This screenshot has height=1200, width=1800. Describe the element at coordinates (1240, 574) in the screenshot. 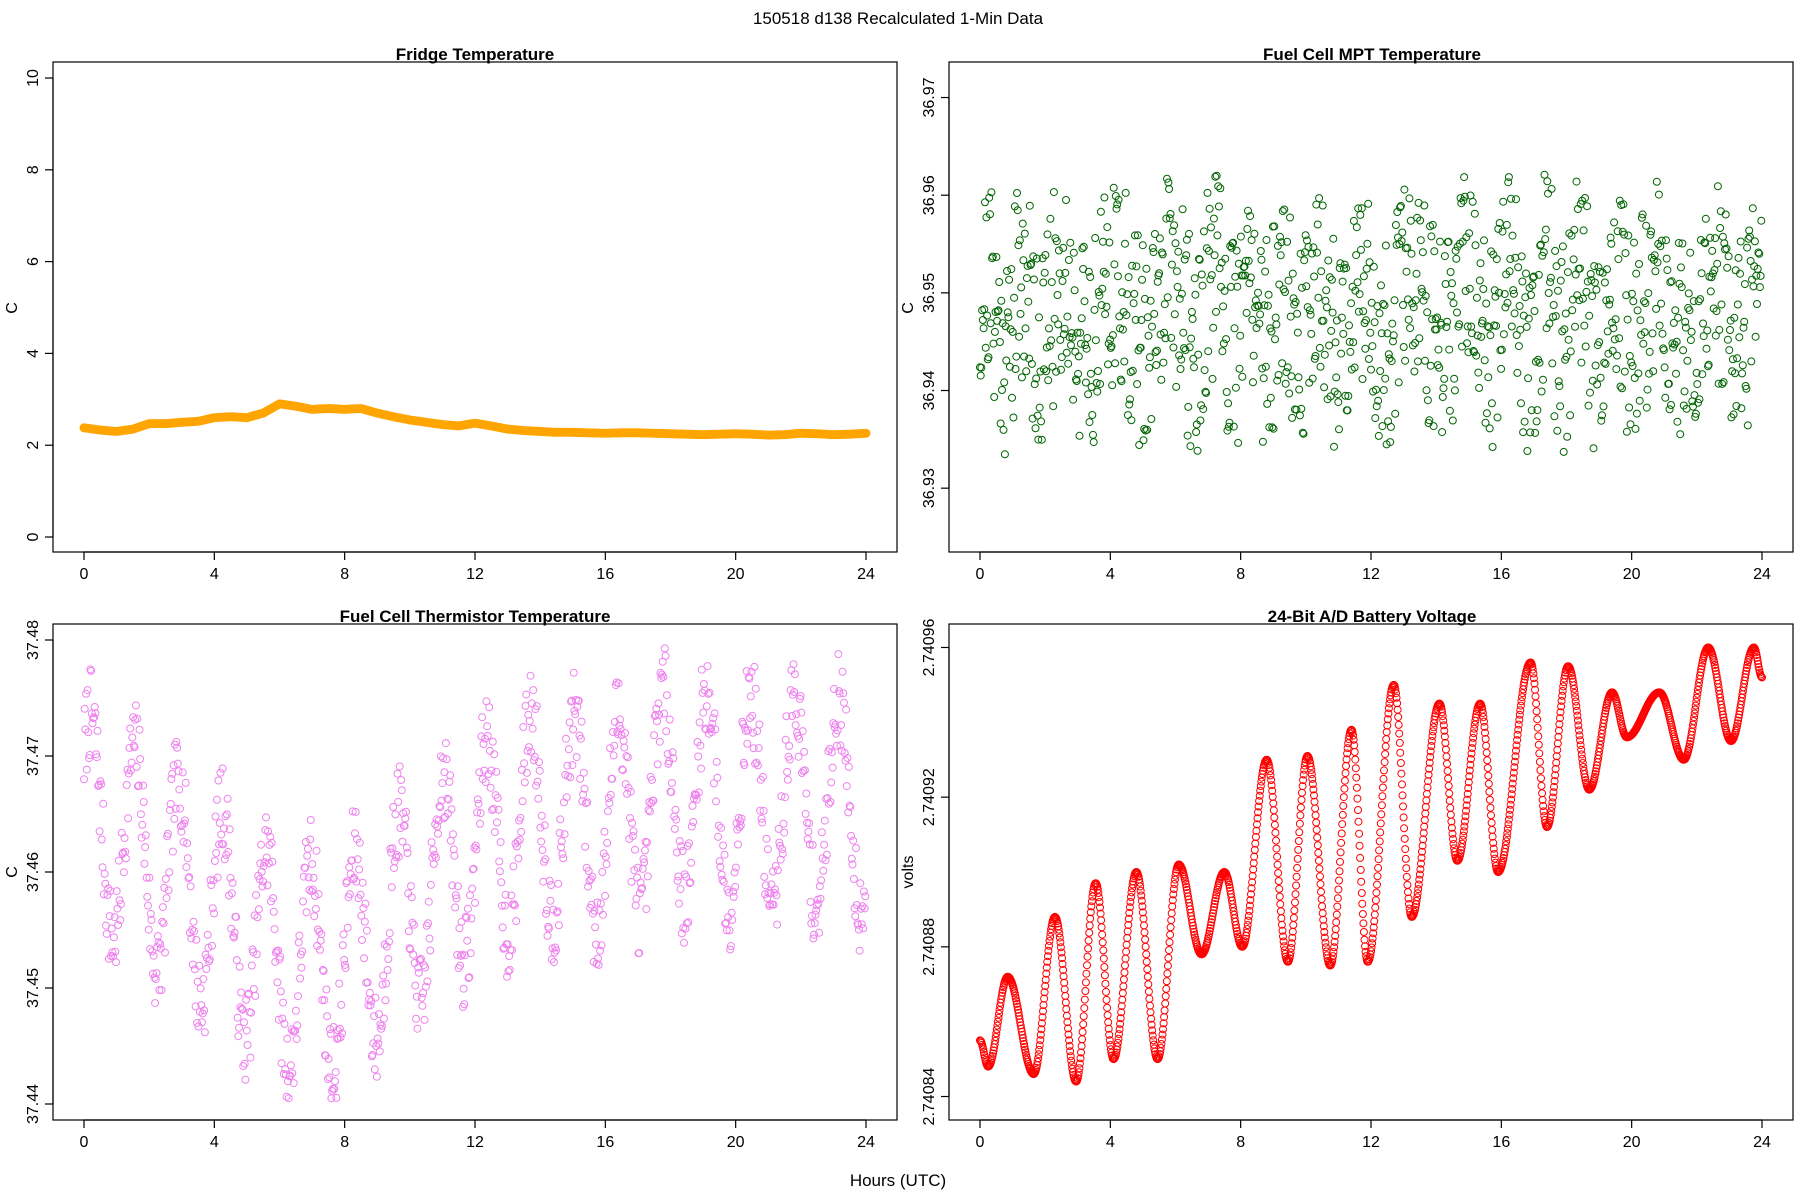

I see `x-tick-label: 8` at that location.